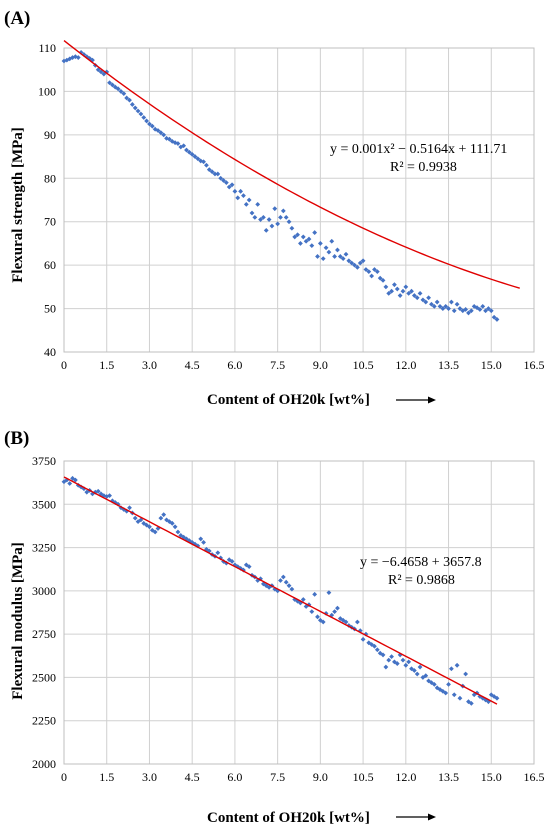 This screenshot has height=829, width=550. What do you see at coordinates (234, 365) in the screenshot?
I see `x-tick-label: 6.0` at bounding box center [234, 365].